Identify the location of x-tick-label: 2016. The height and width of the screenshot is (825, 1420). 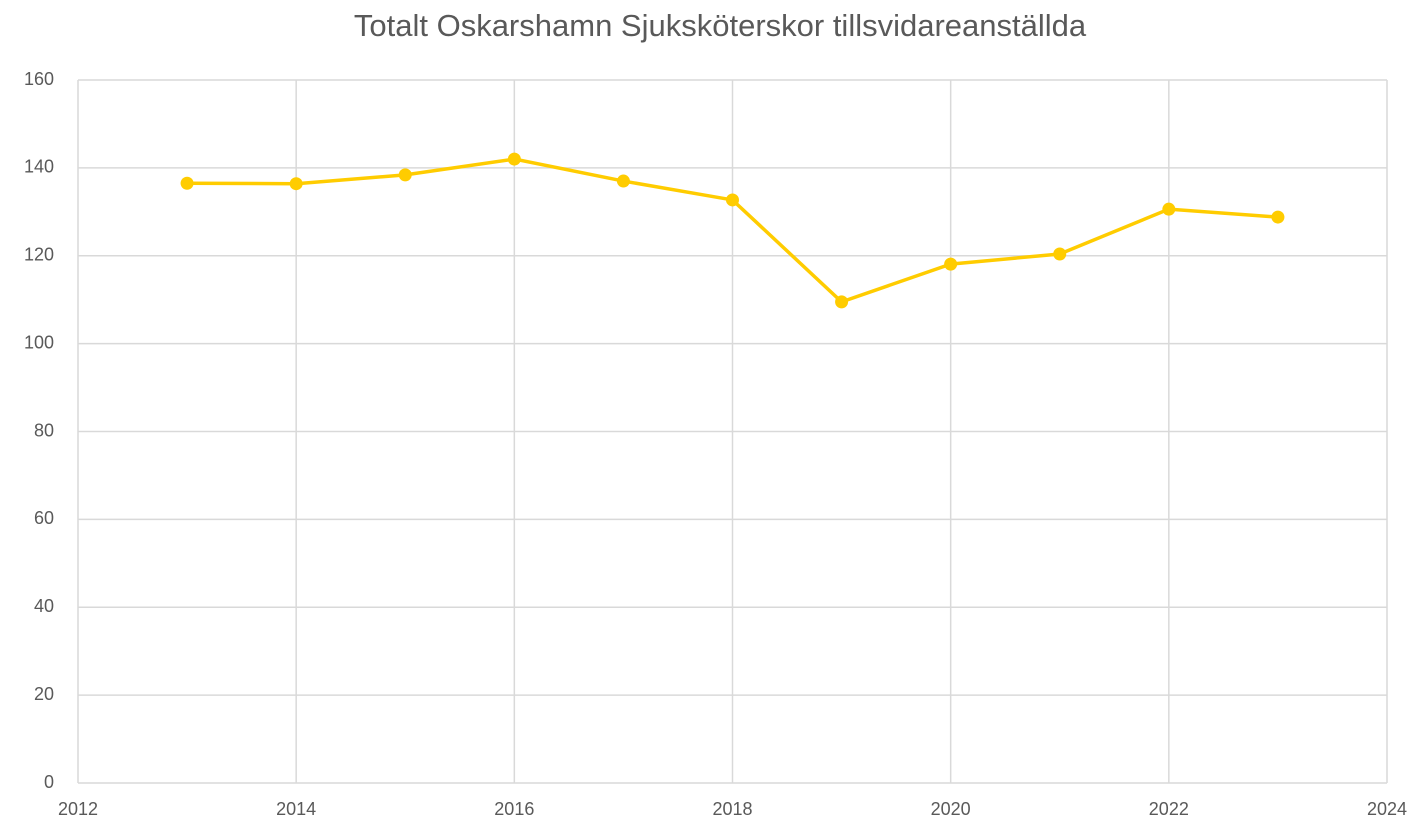
(514, 809).